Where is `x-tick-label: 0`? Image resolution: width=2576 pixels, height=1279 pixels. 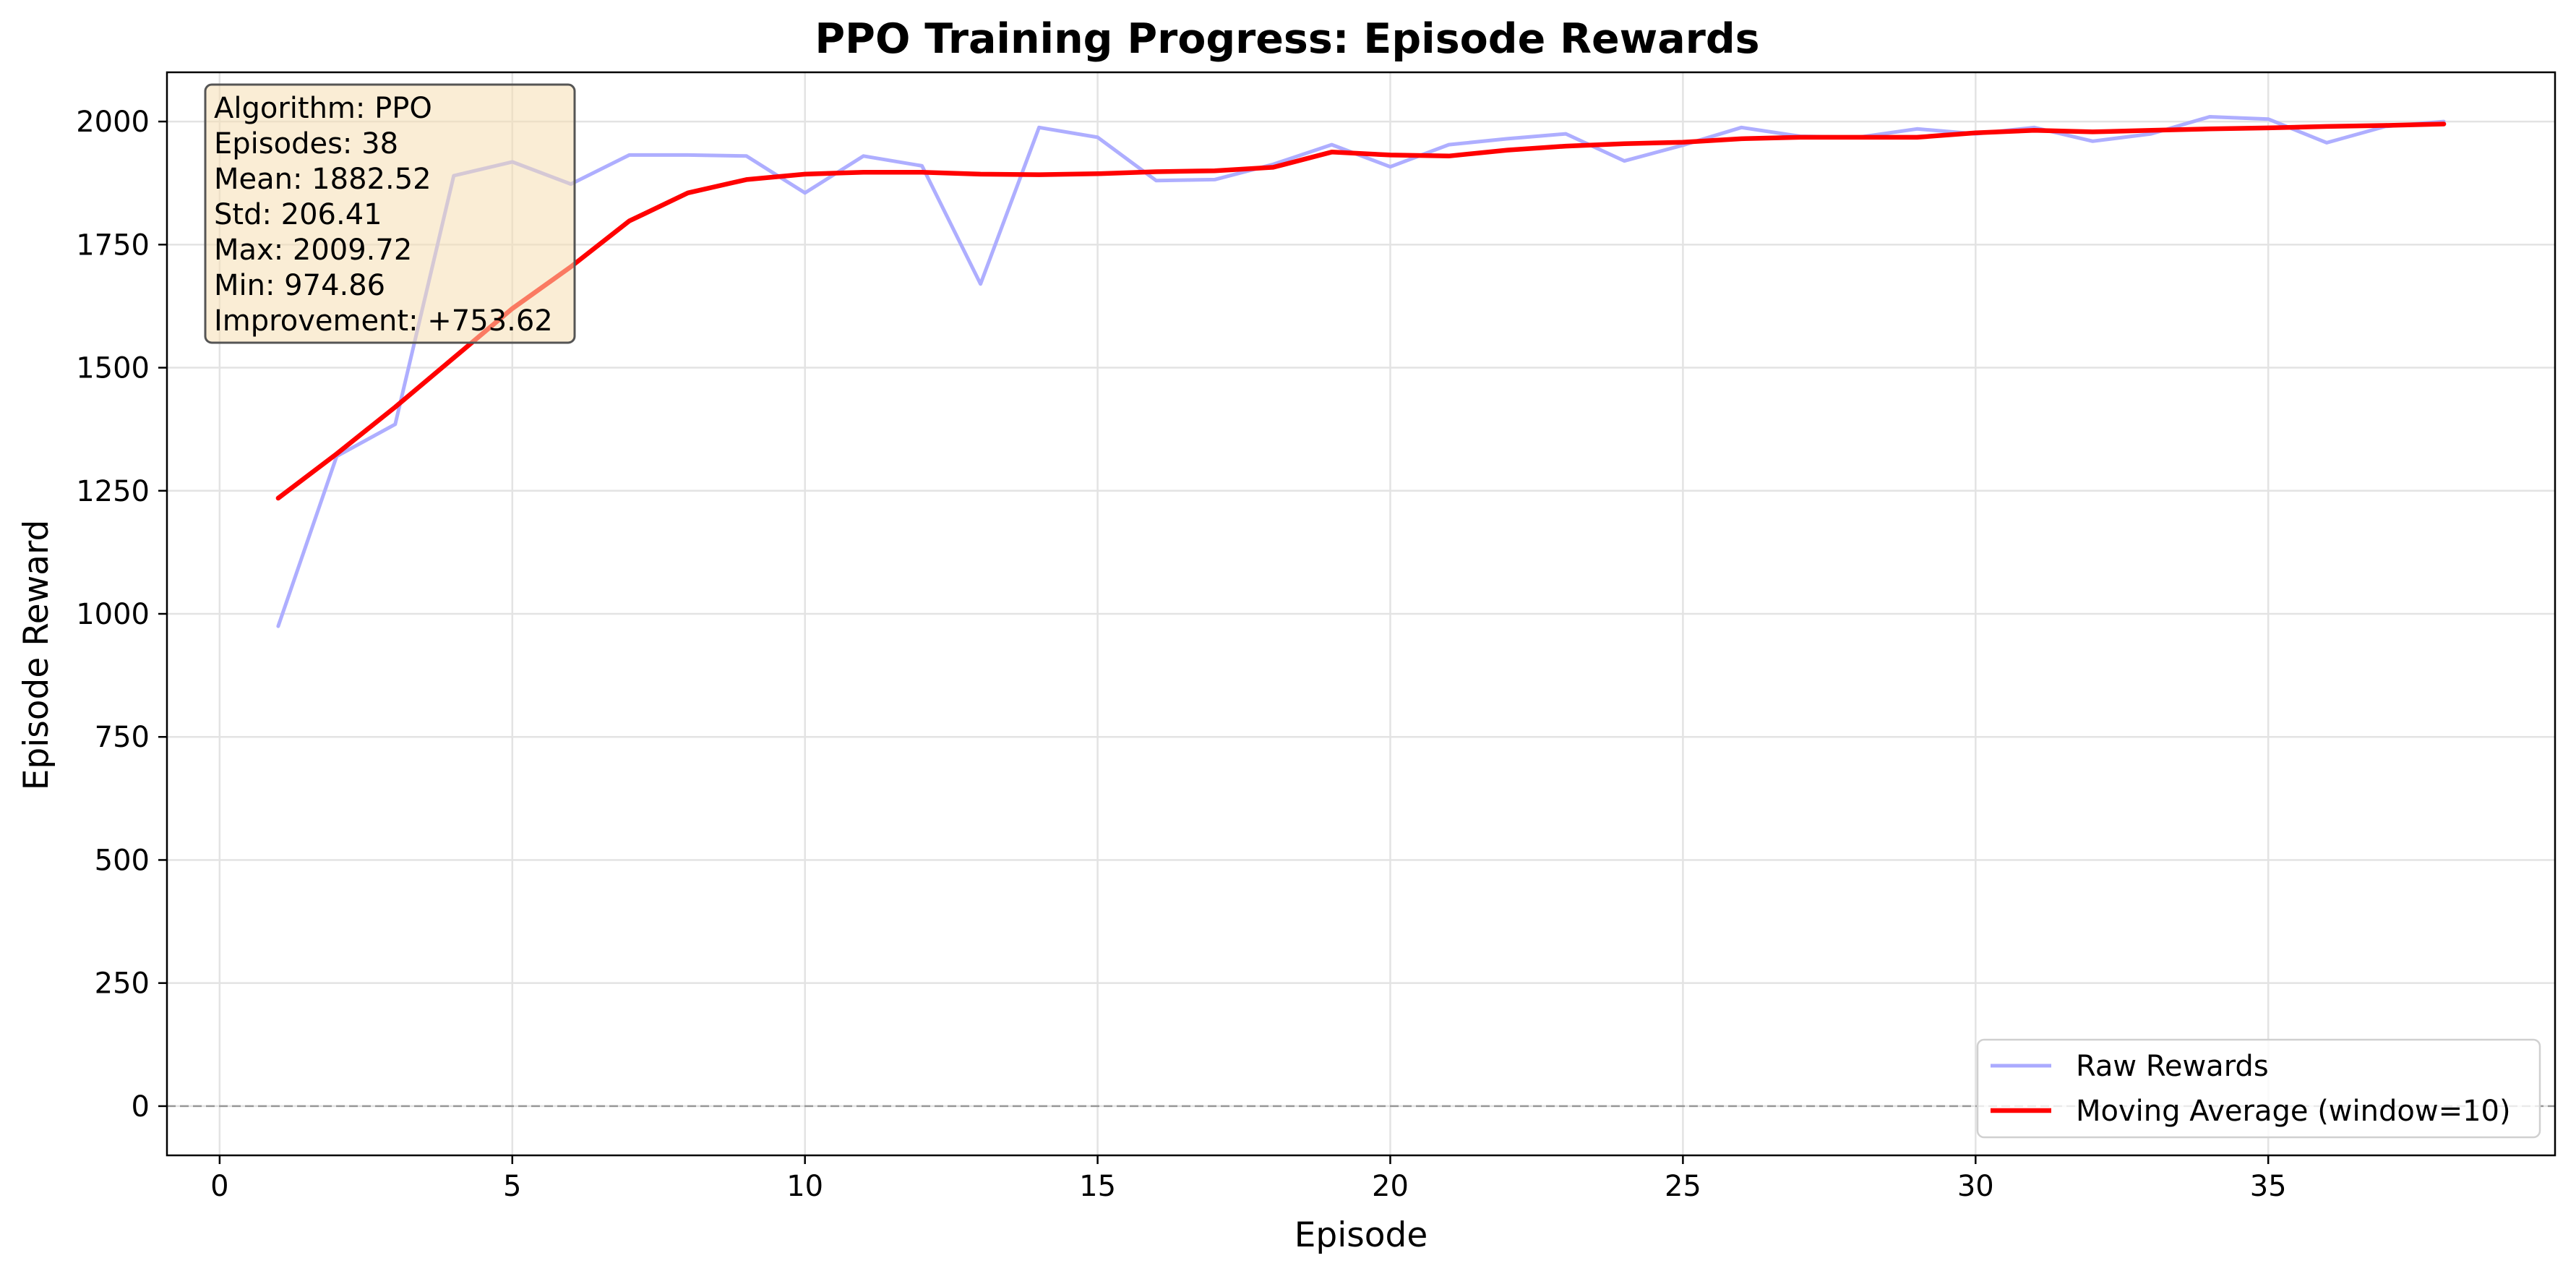 x-tick-label: 0 is located at coordinates (219, 1186).